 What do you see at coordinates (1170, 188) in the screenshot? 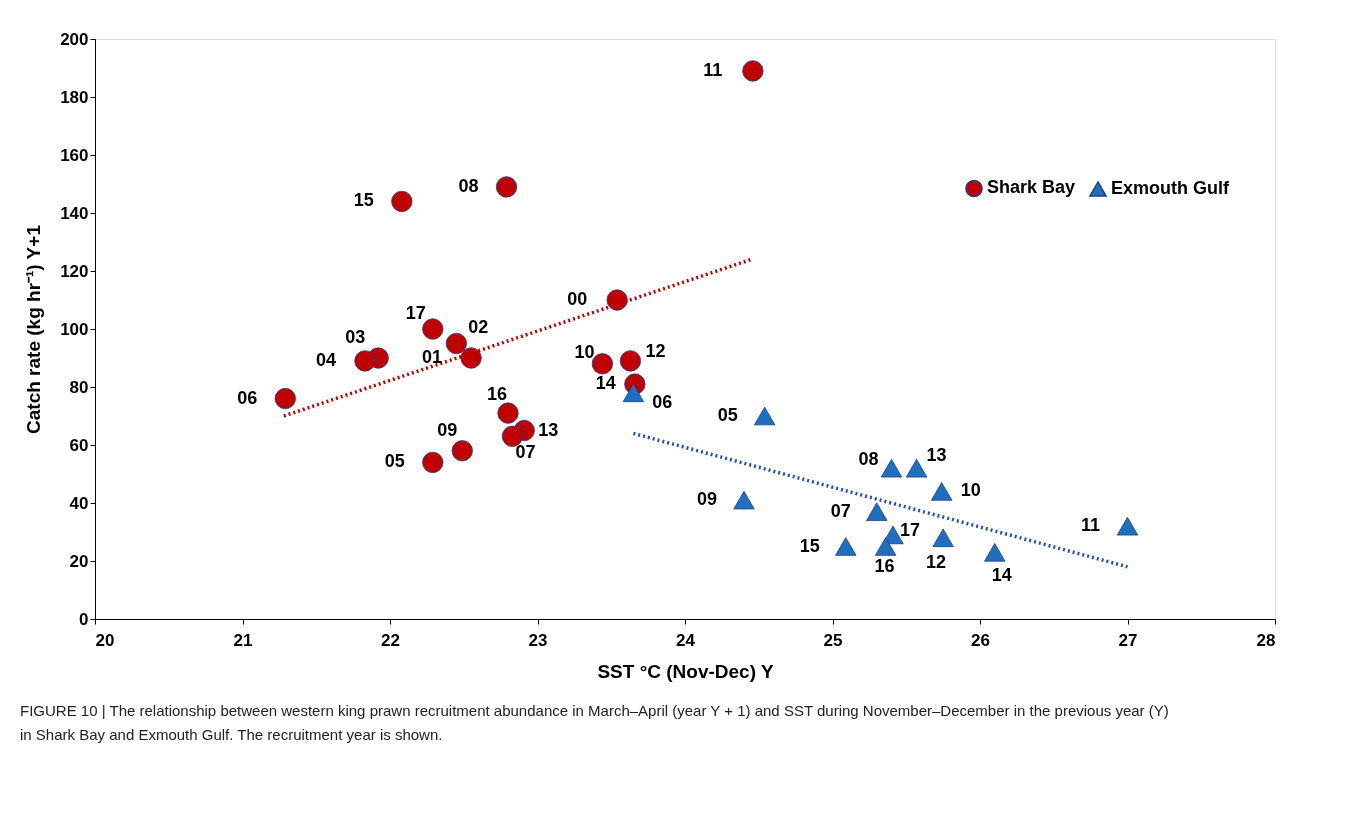
I see `legend-label: Exmouth Gulf` at bounding box center [1170, 188].